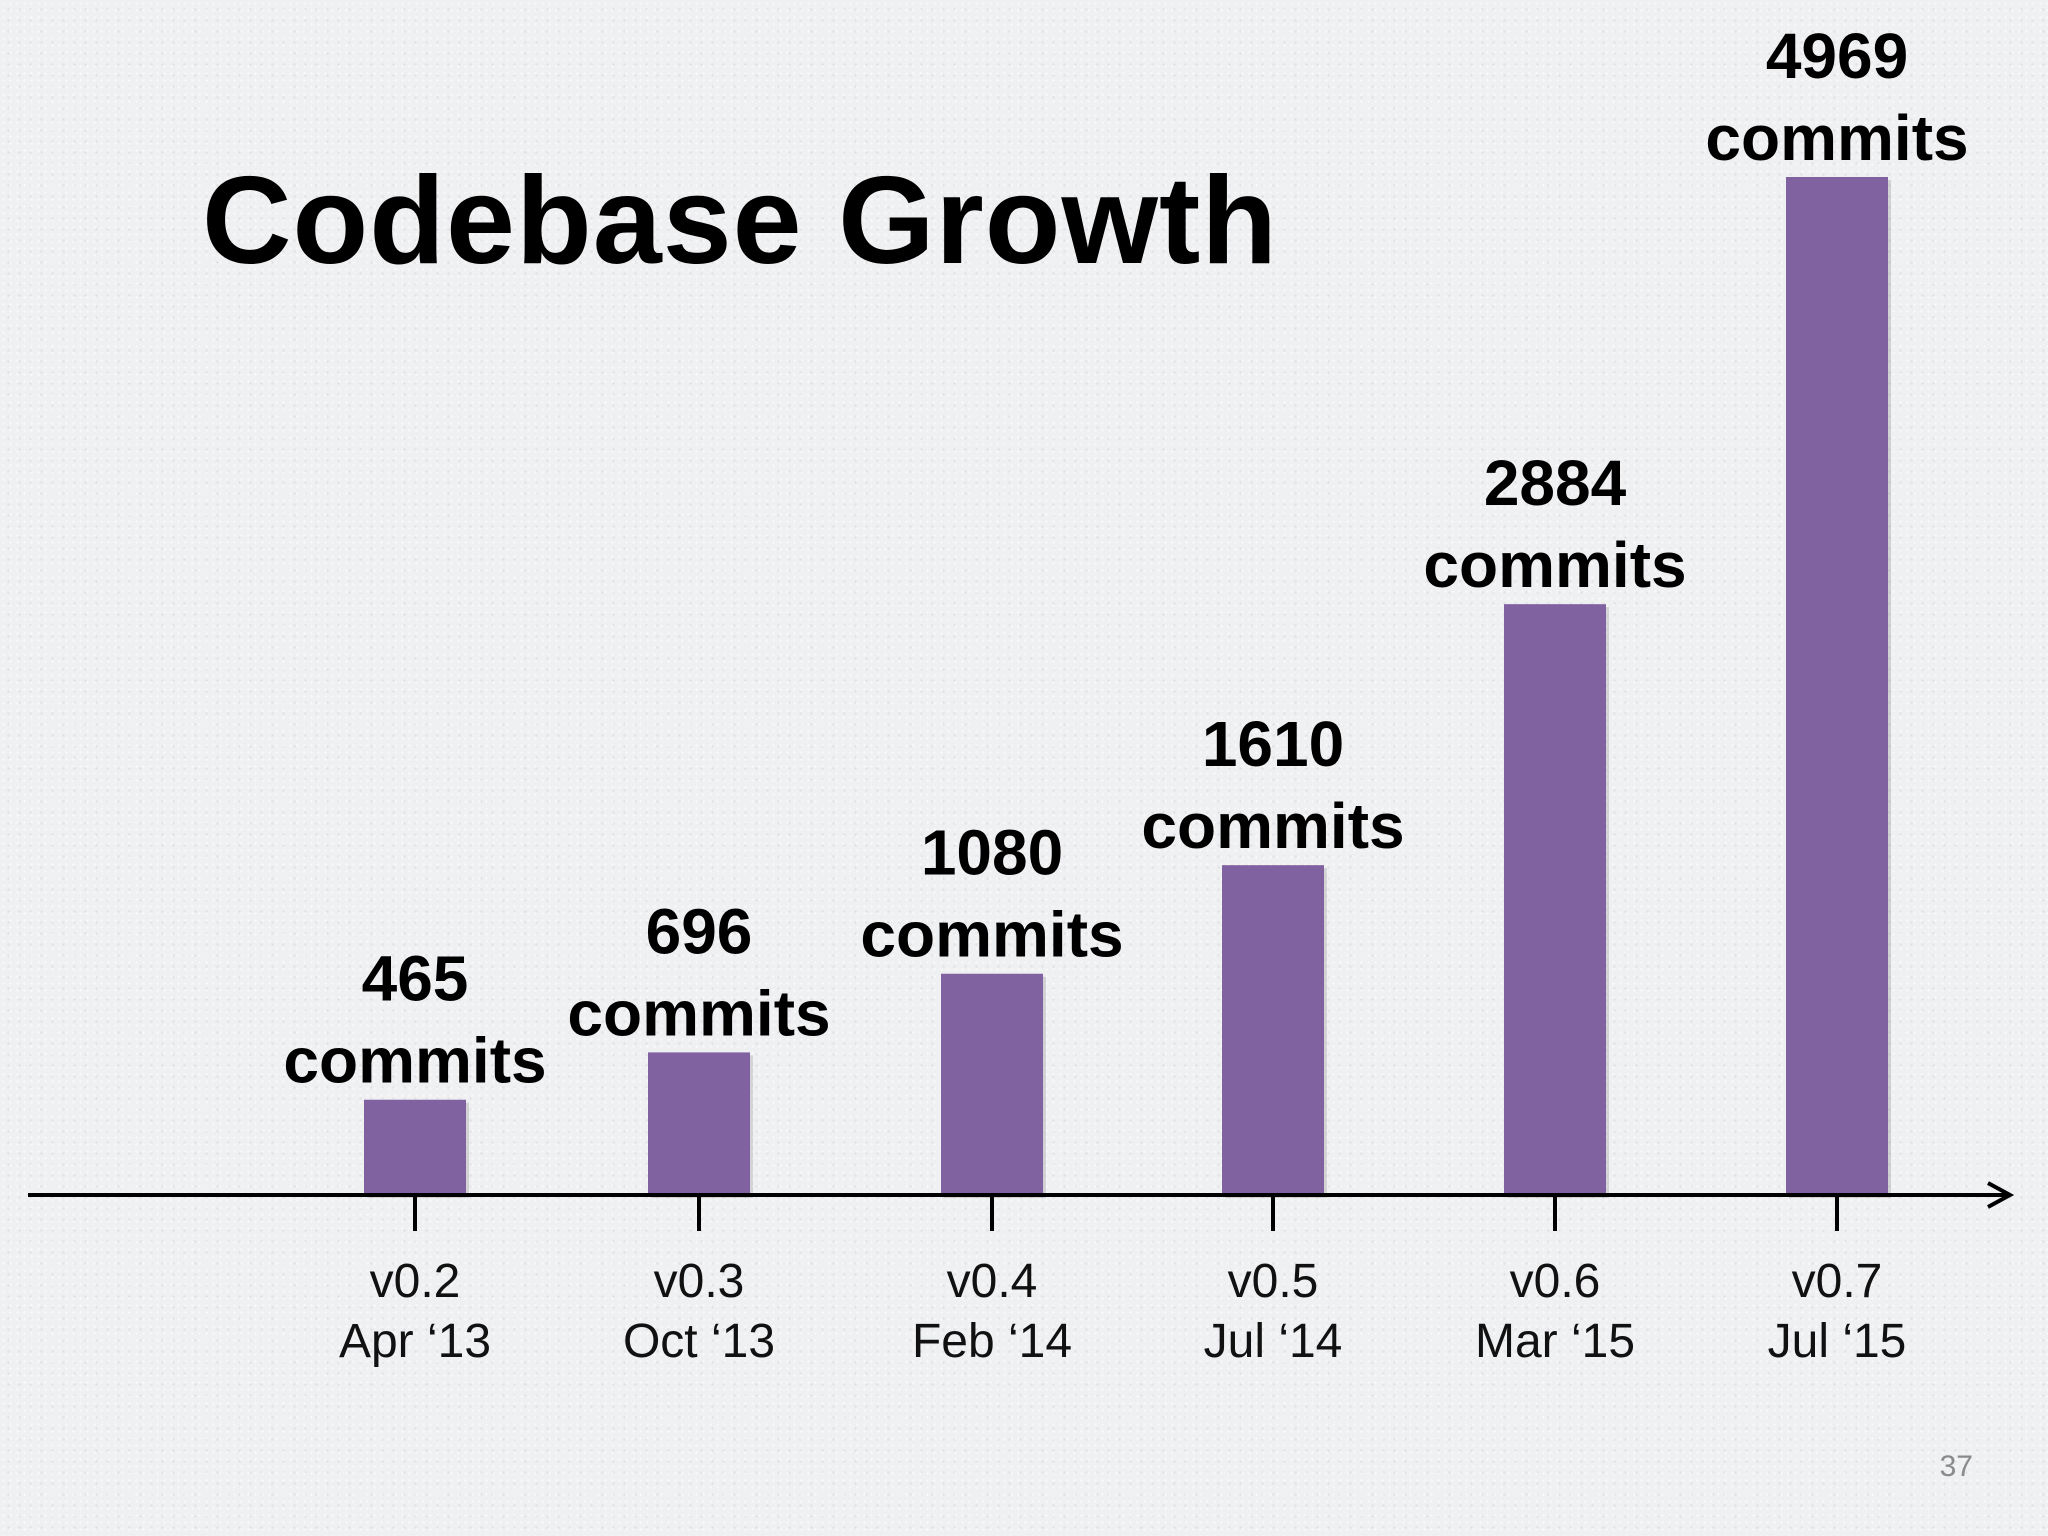  Describe the element at coordinates (1837, 56) in the screenshot. I see `data-label-value: 4969` at that location.